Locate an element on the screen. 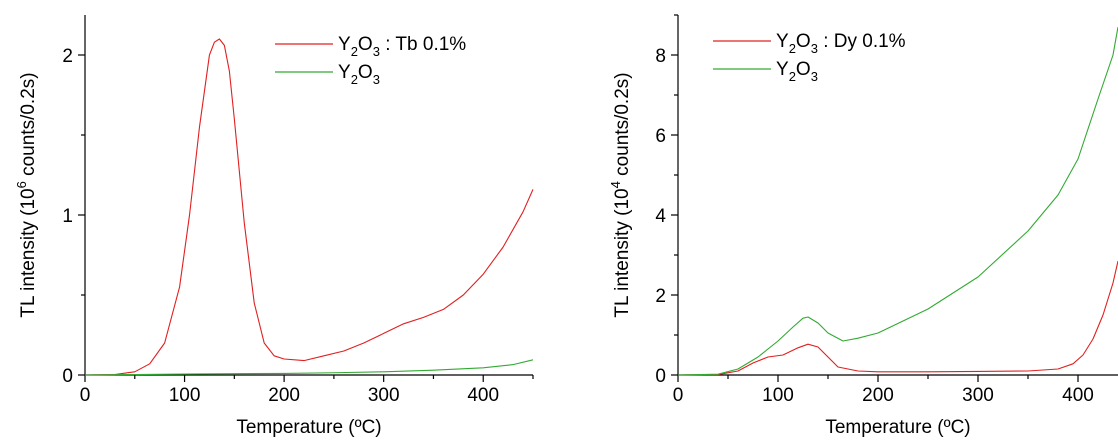 This screenshot has height=440, width=1118. legend-label: Y2O3 : Tb 0.1% is located at coordinates (402, 46).